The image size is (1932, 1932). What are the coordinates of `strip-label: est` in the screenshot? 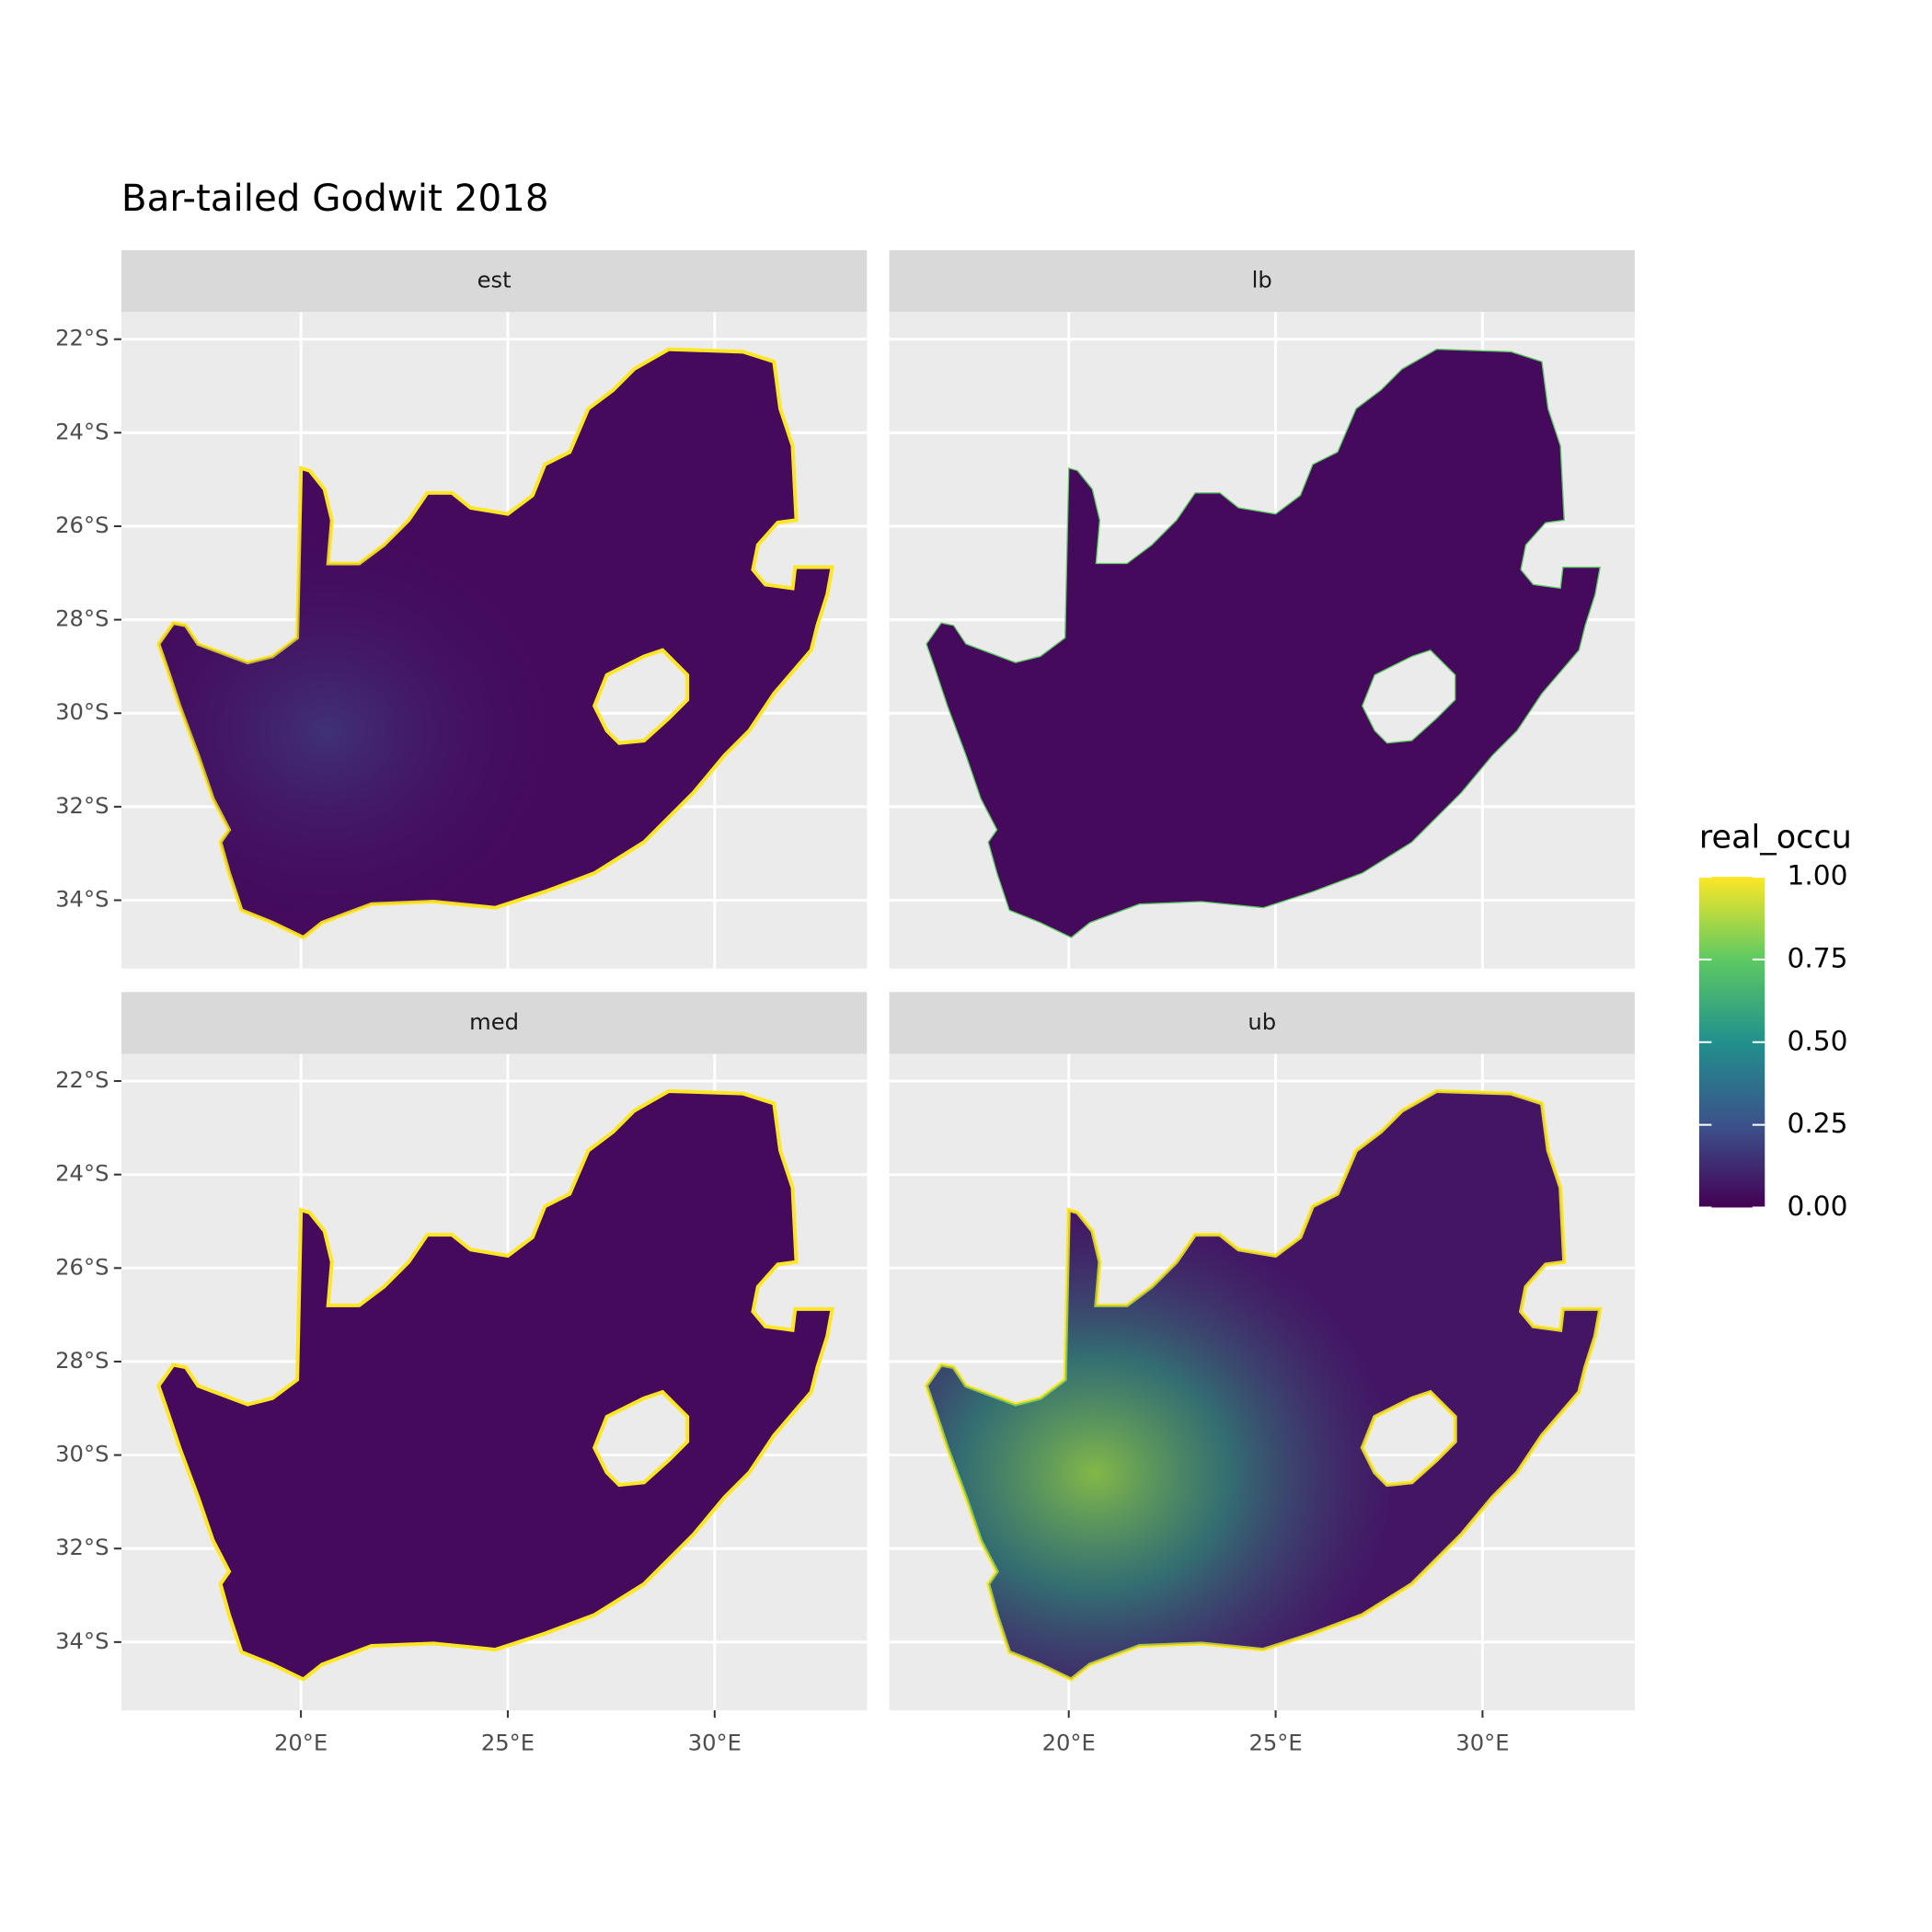 It's located at (494, 280).